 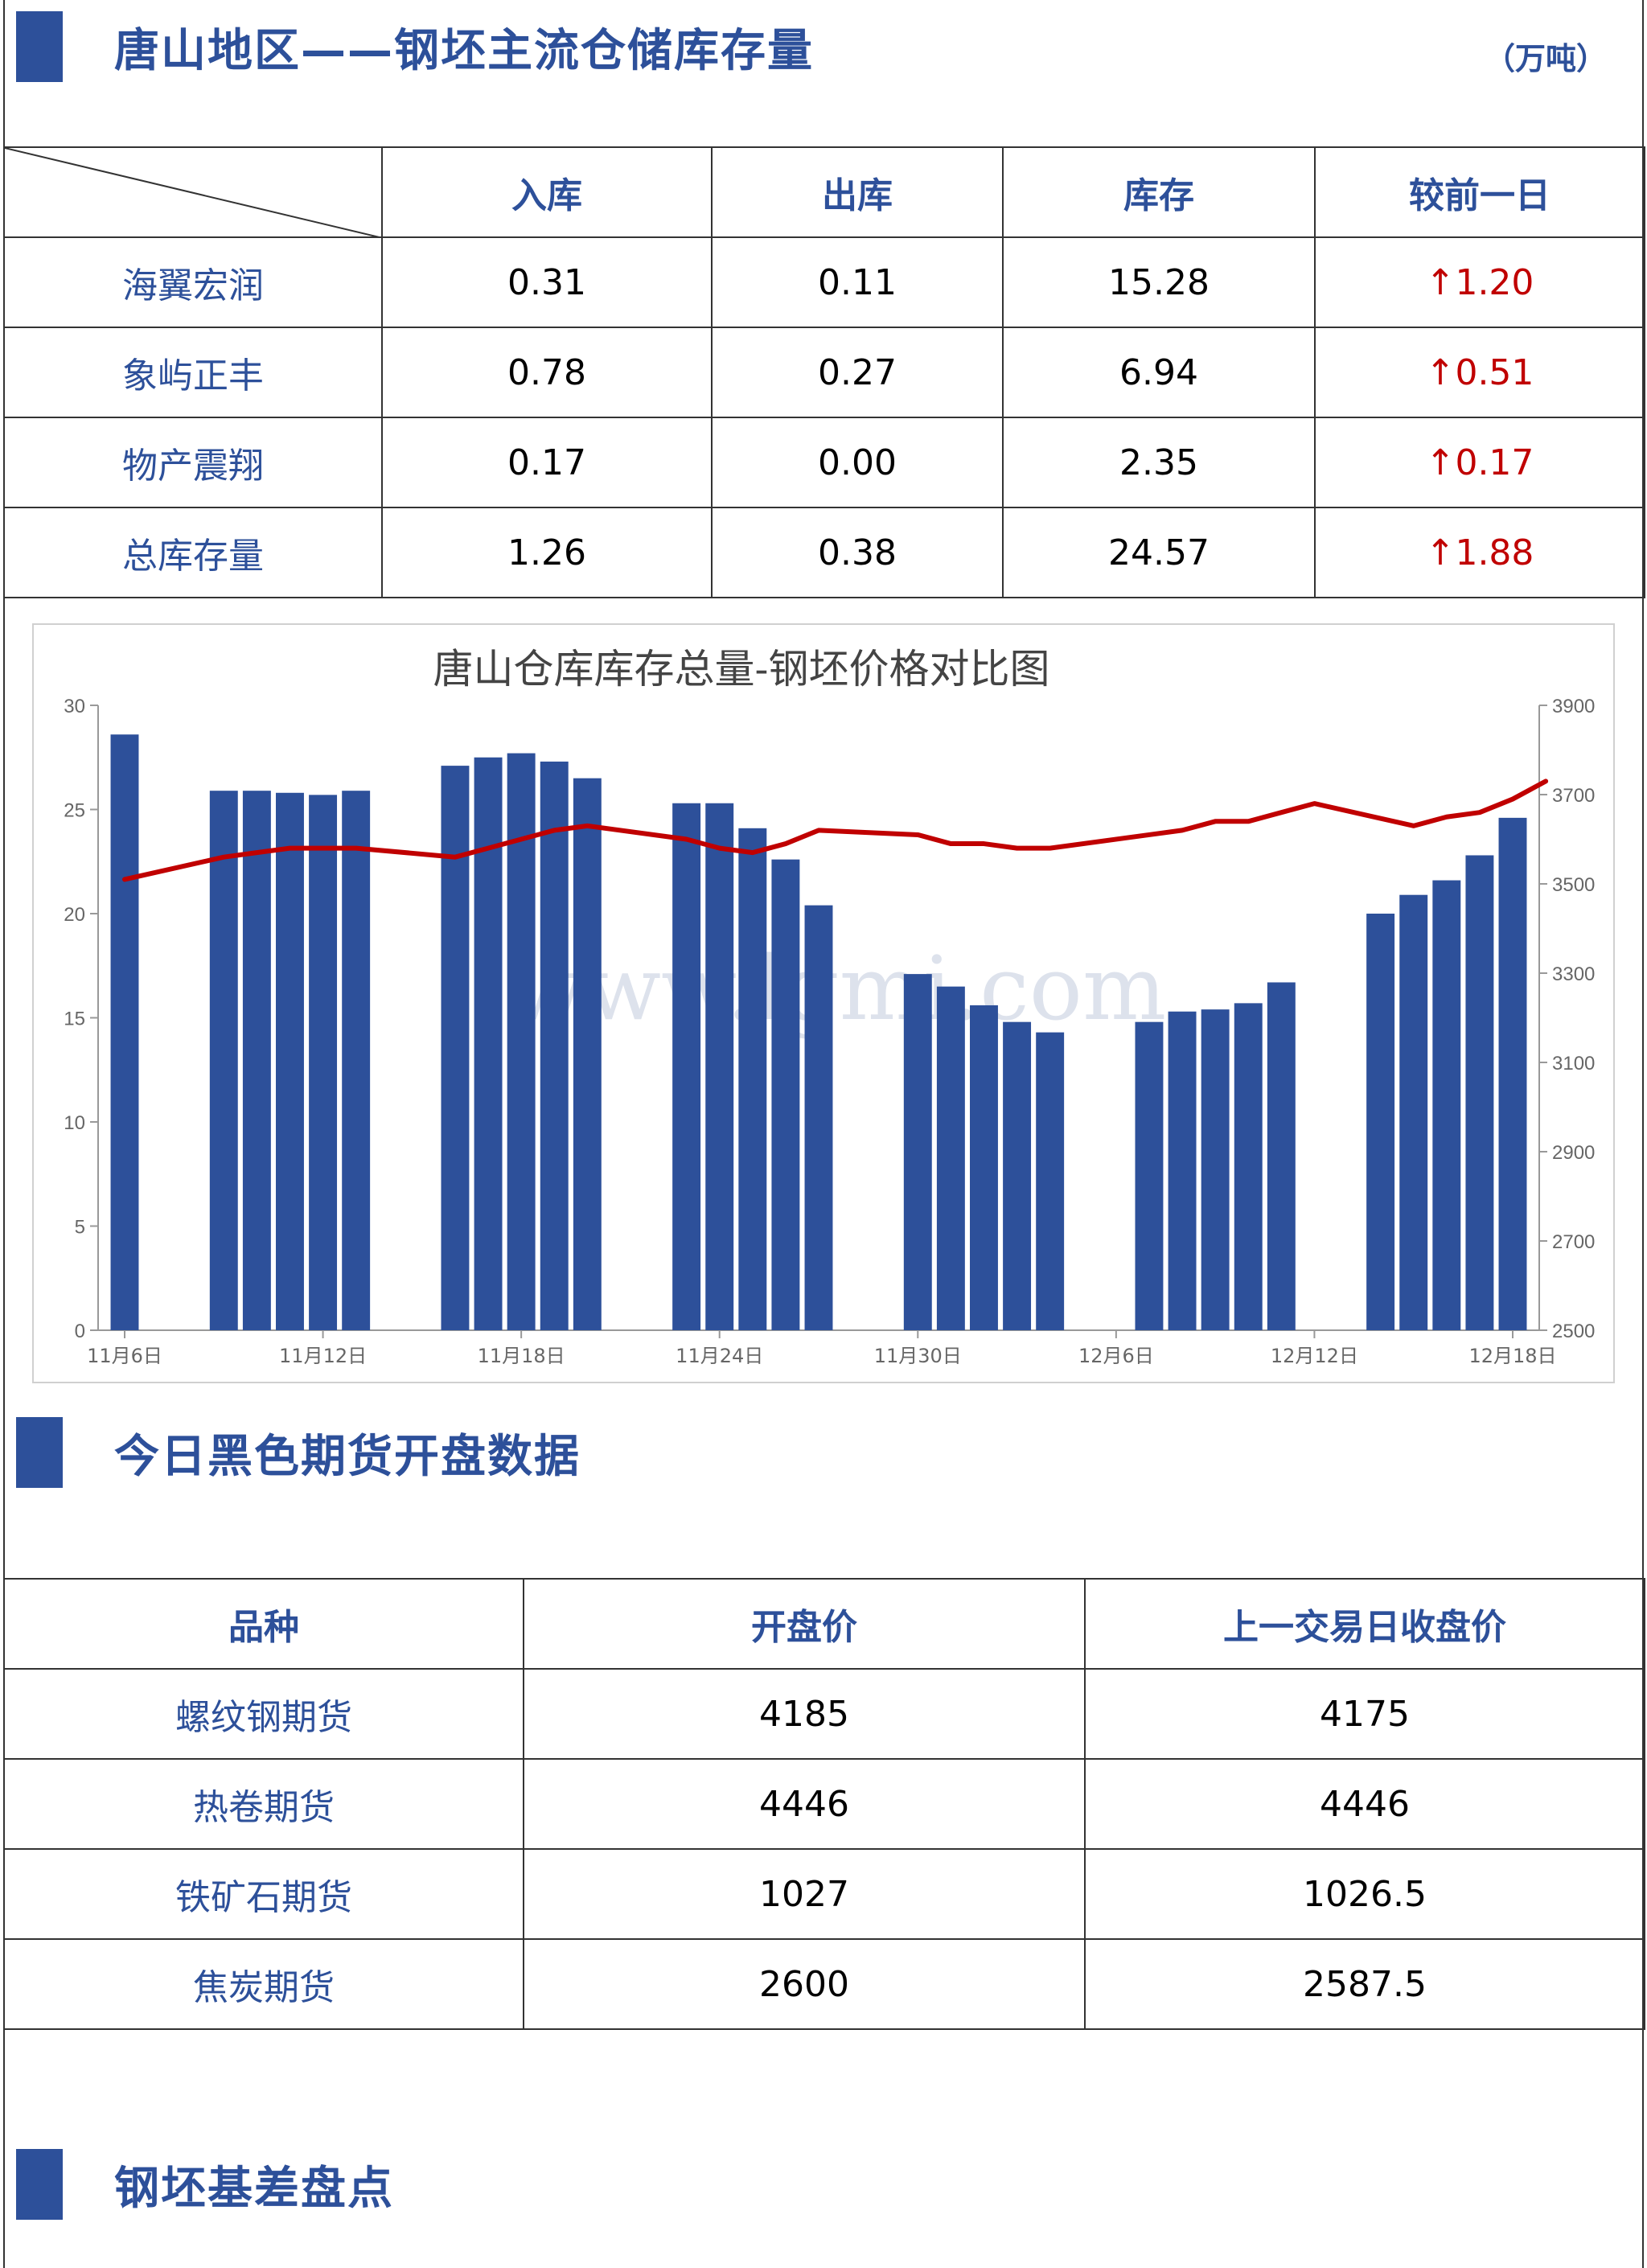 I want to click on diagonal-header-cell, so click(x=193, y=192).